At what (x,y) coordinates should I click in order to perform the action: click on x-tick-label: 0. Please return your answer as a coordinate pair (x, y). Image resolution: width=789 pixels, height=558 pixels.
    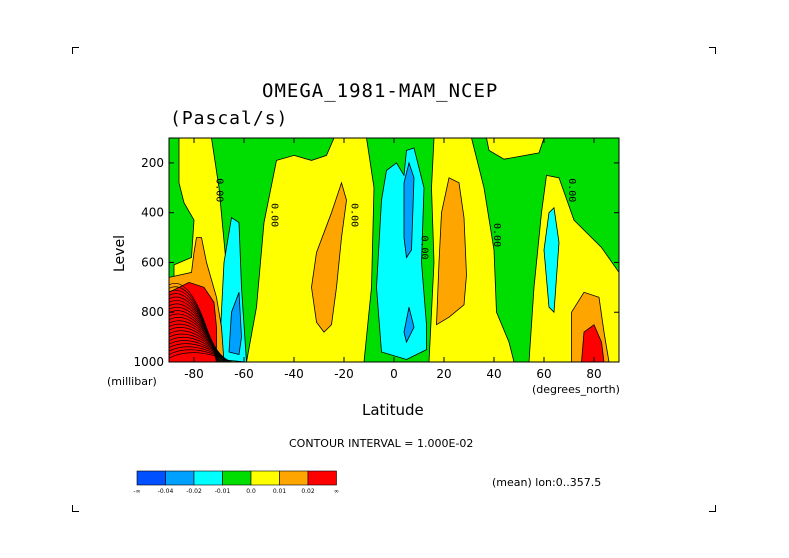
    Looking at the image, I should click on (394, 374).